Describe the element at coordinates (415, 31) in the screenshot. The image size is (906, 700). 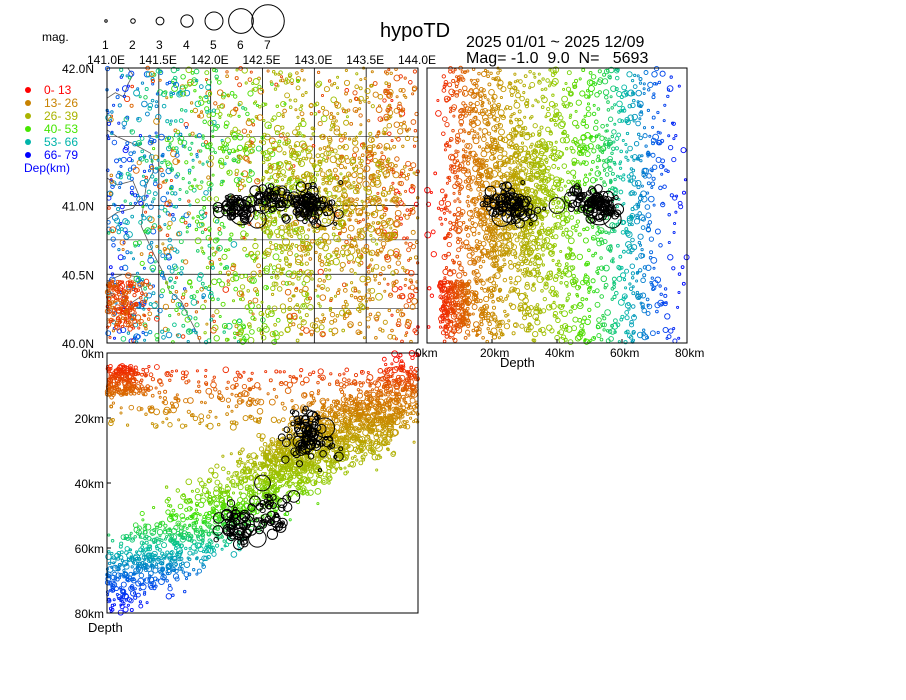
I see `chart-title: hypoTD` at that location.